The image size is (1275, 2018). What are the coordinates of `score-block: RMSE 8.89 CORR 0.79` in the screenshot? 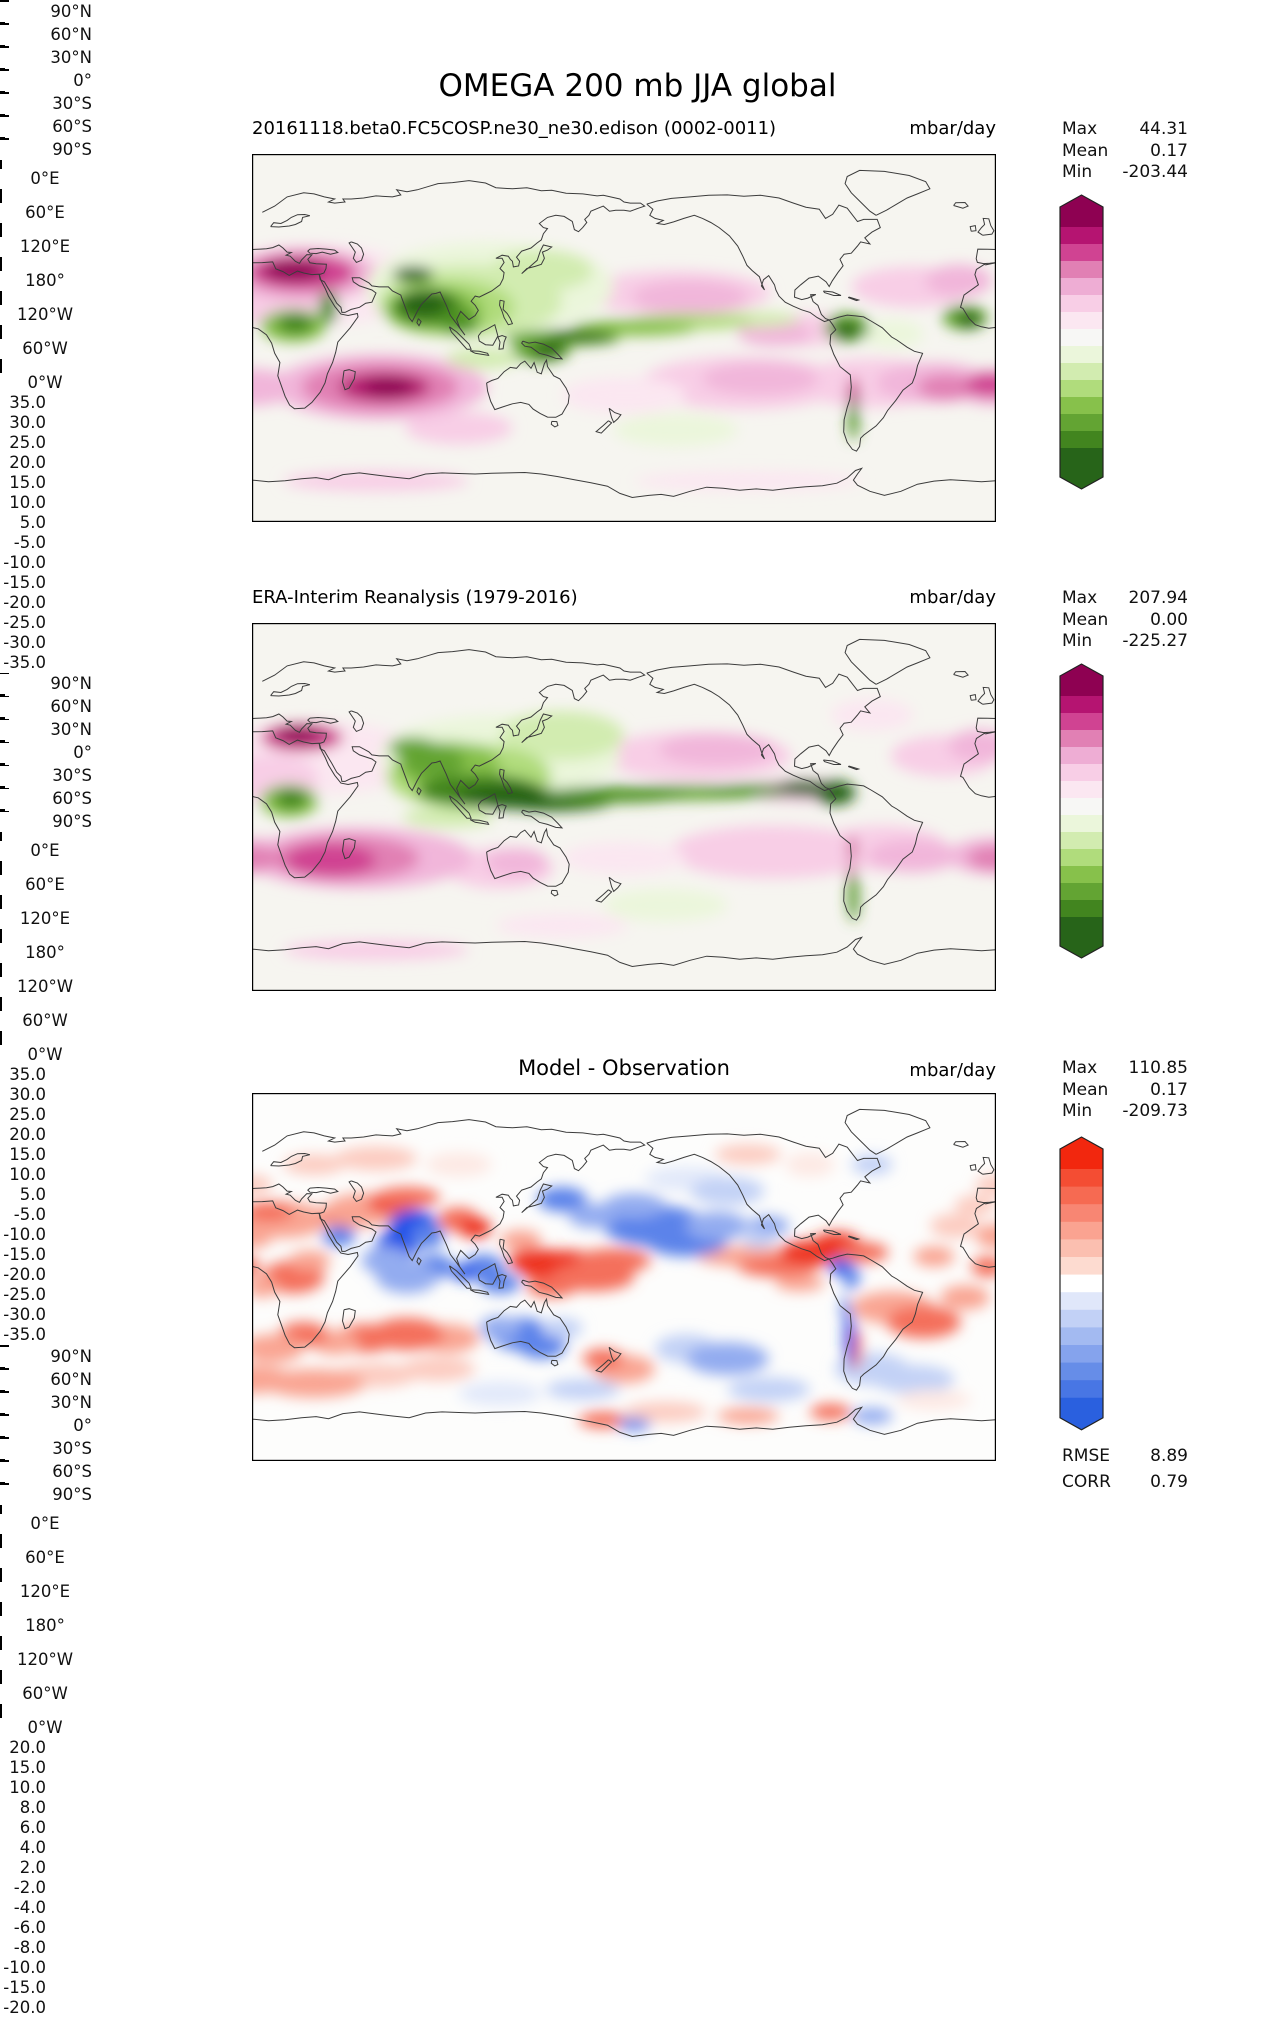 It's located at (1125, 1469).